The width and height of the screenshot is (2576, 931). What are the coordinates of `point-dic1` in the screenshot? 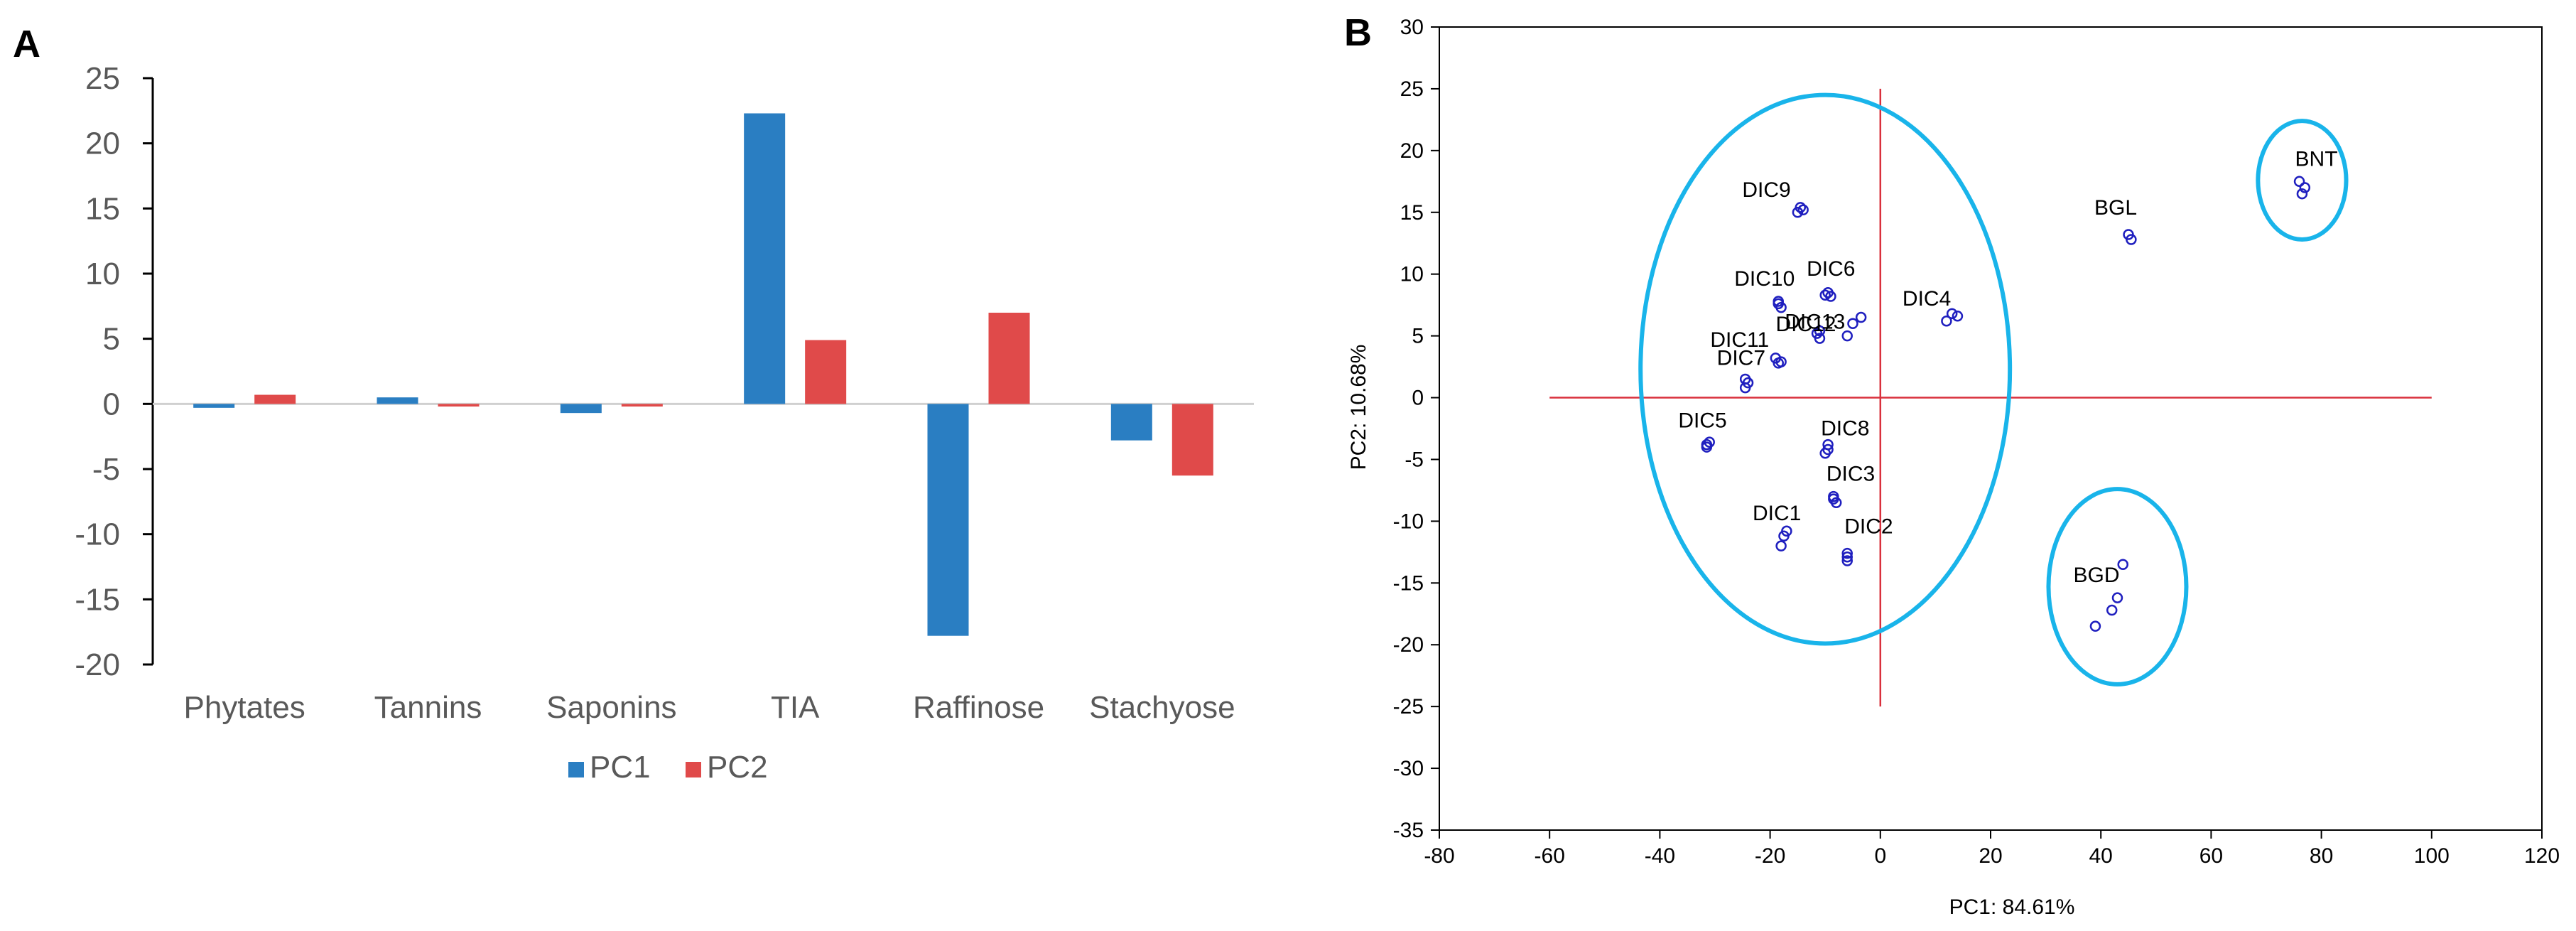 It's located at (1786, 531).